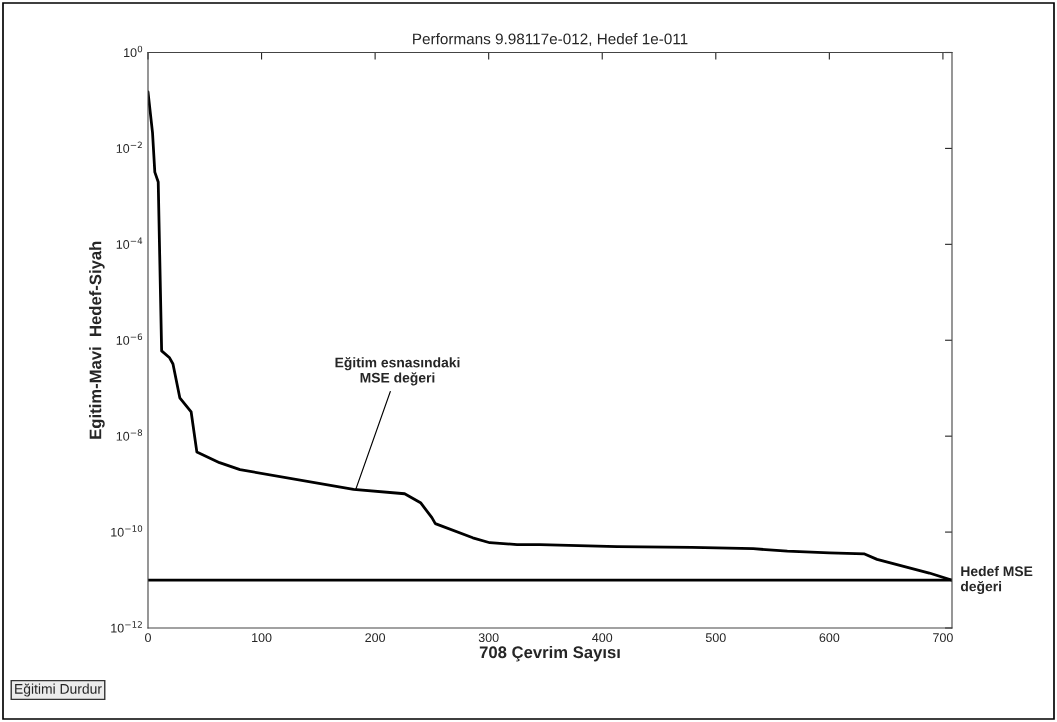  What do you see at coordinates (375, 638) in the screenshot?
I see `x-tick-label: 200` at bounding box center [375, 638].